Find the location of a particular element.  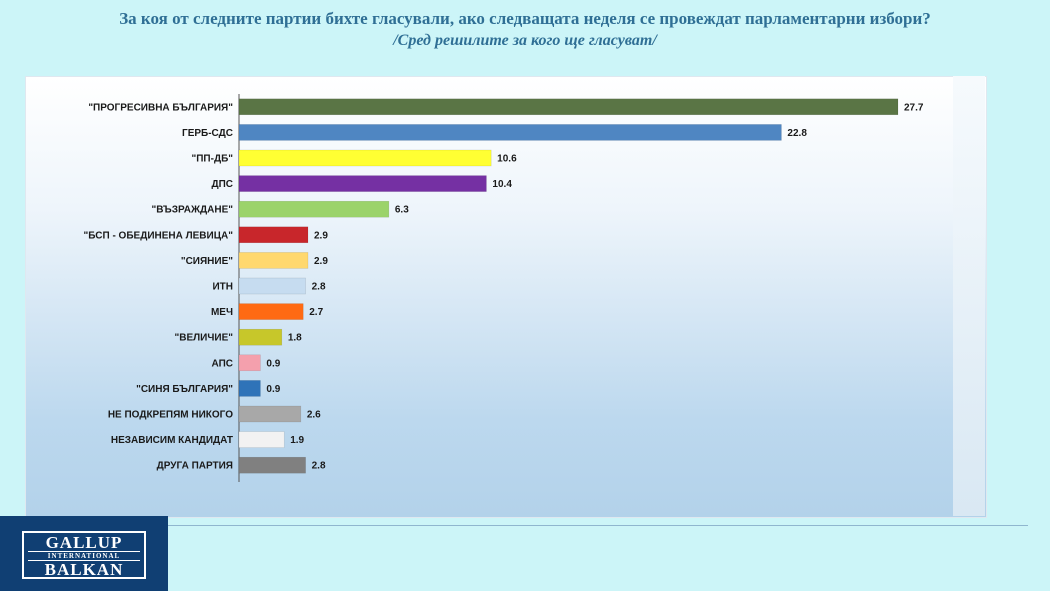

category-label: НЕЗАВИСИМ КАНДИДАТ is located at coordinates (172, 440).